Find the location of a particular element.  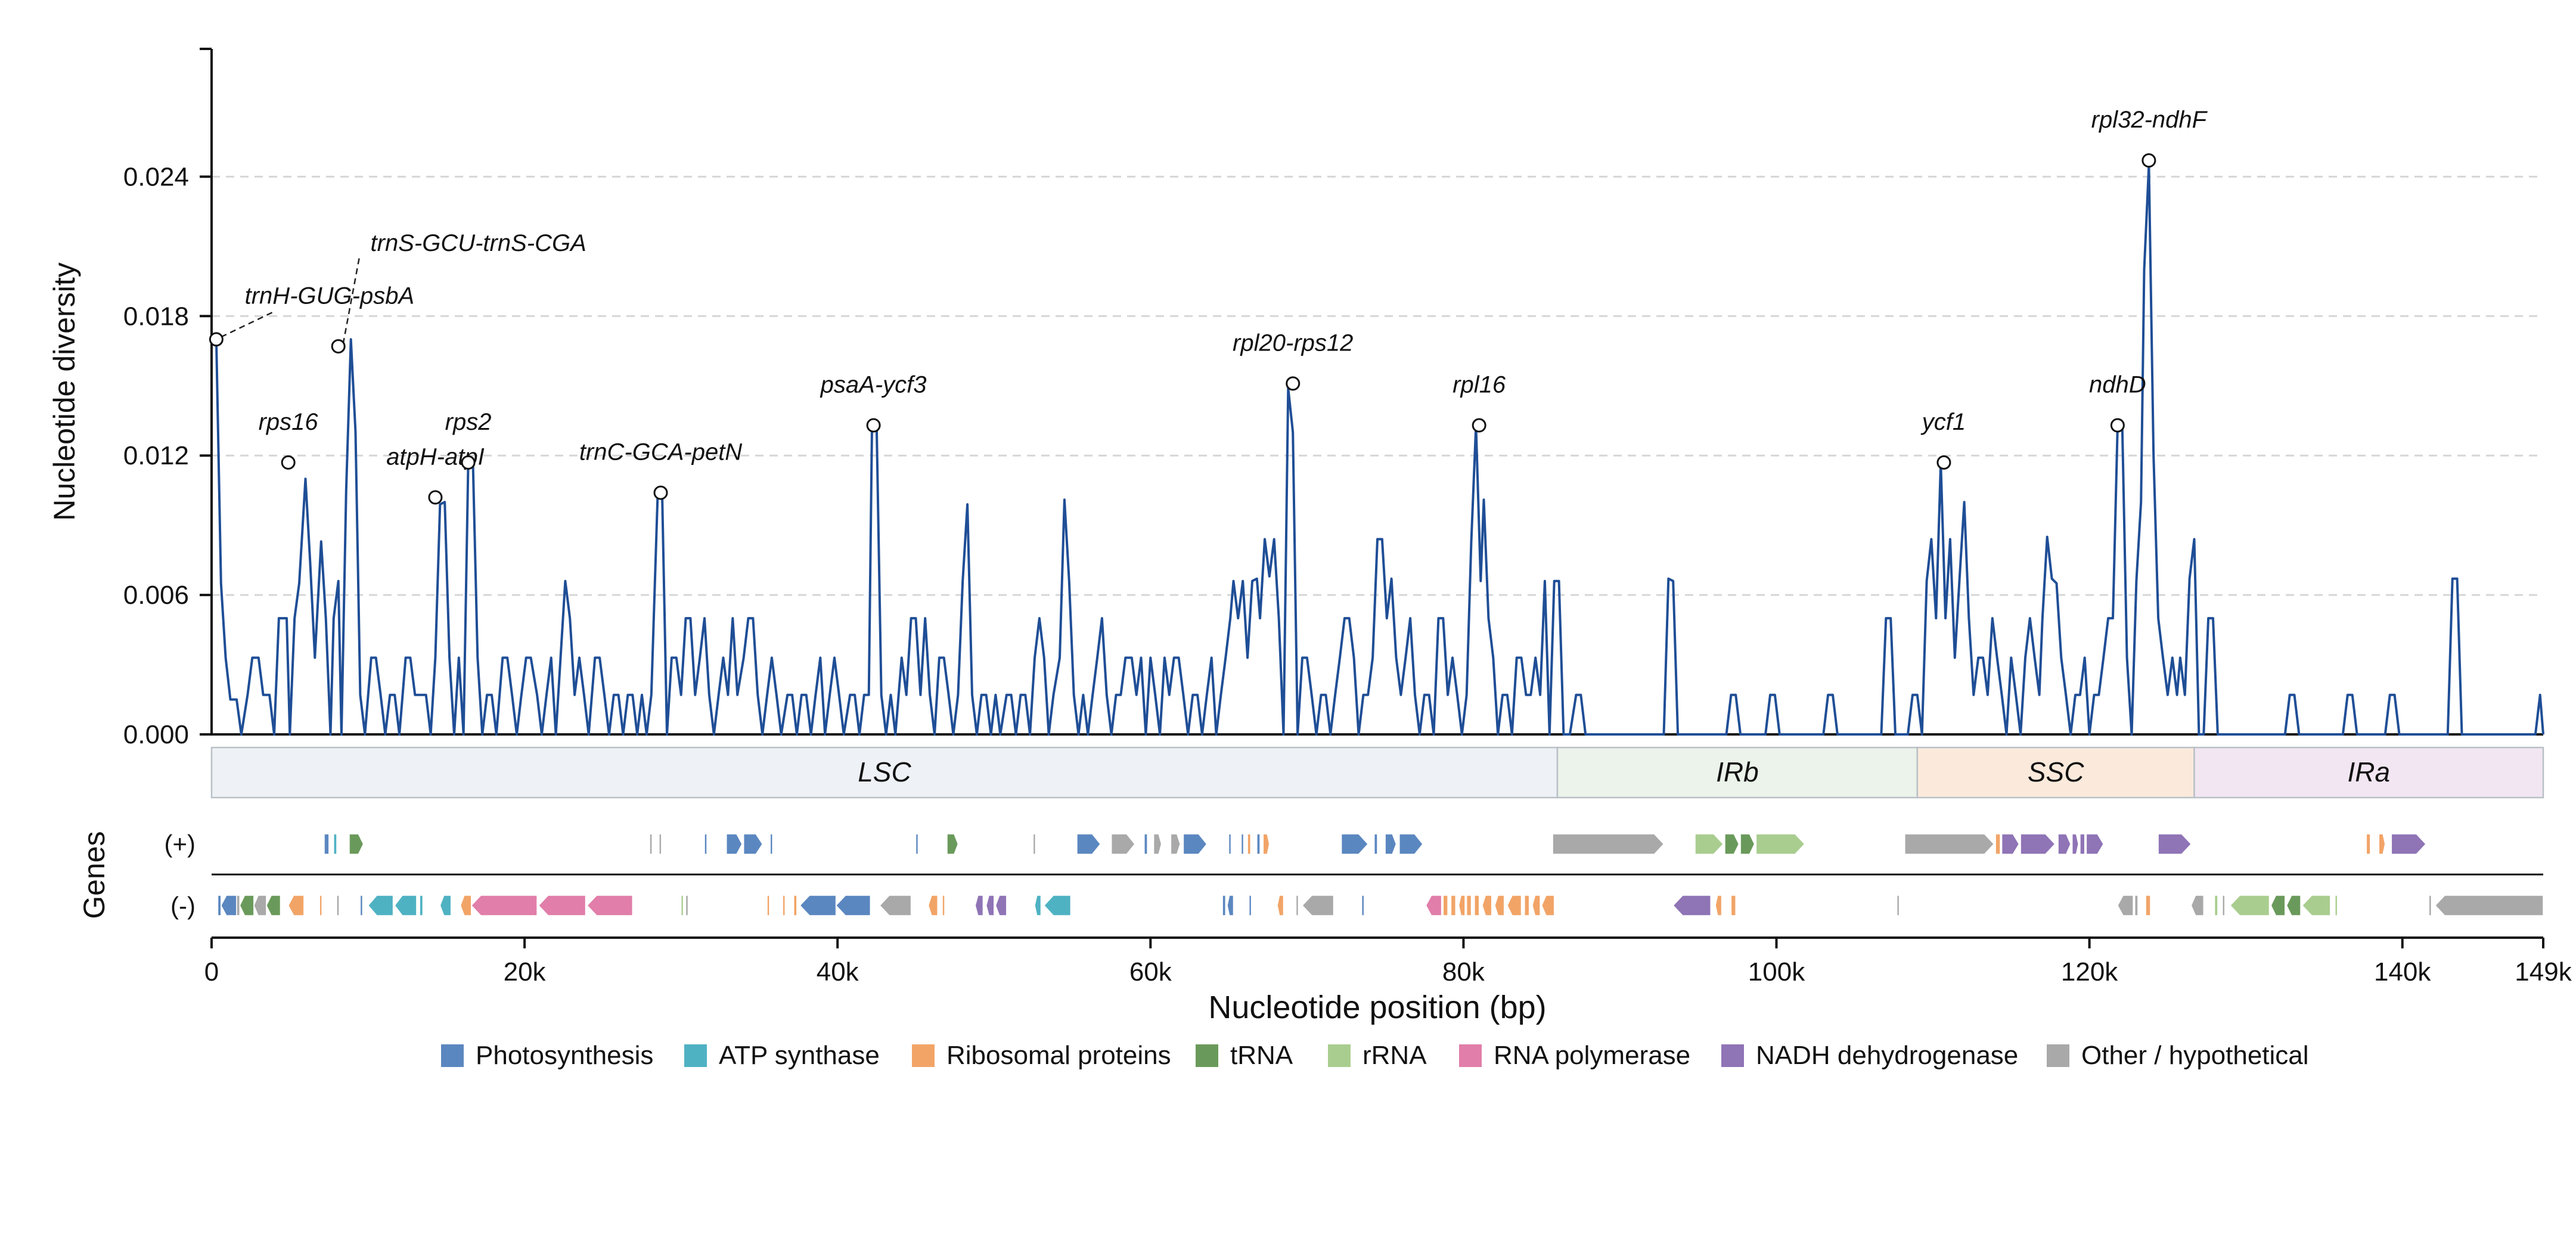

region-label: SSC is located at coordinates (2056, 771).